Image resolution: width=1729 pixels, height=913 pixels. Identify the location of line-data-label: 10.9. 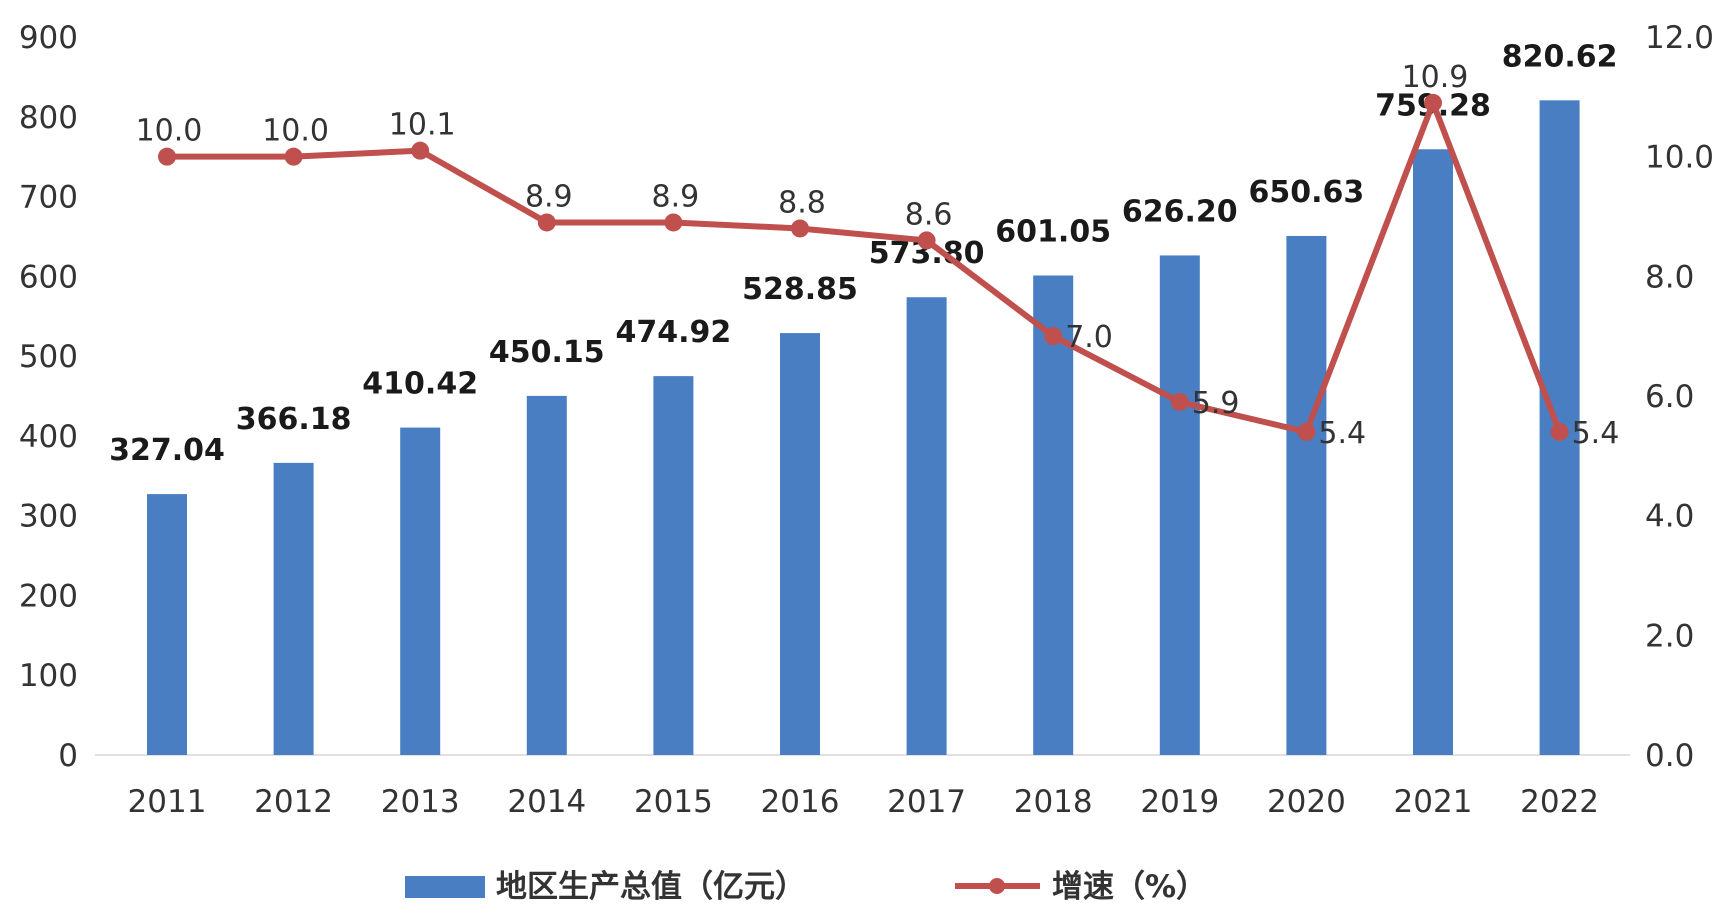
(1435, 77).